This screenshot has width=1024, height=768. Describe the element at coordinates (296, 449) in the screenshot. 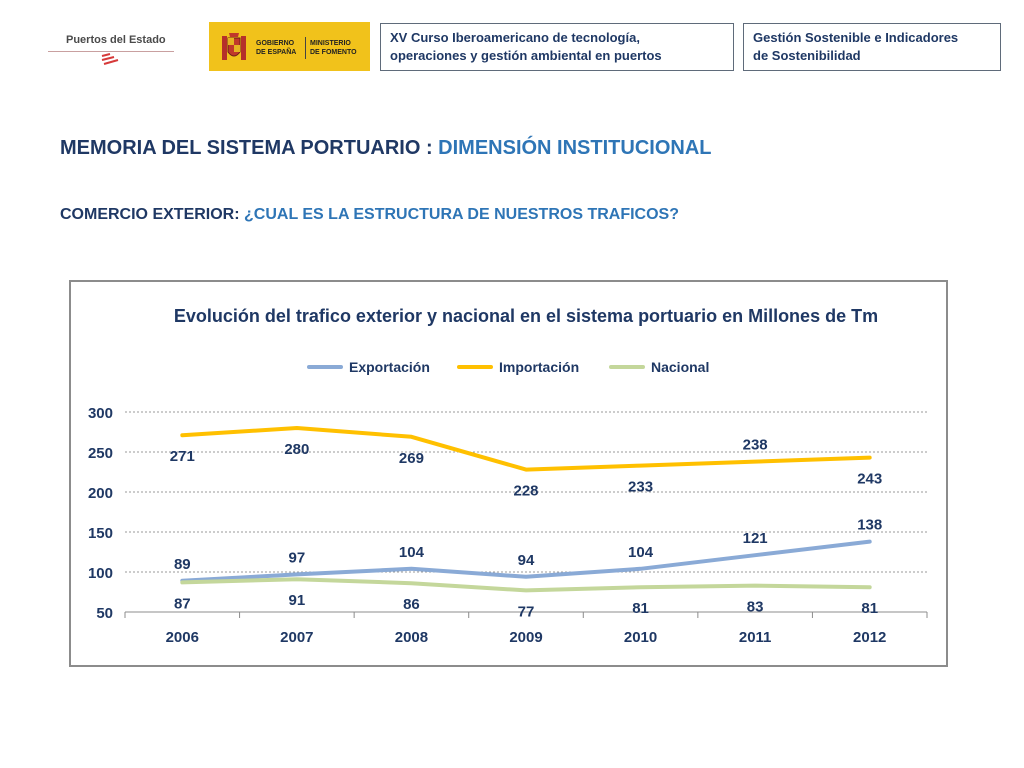

I see `data-label: 280` at that location.